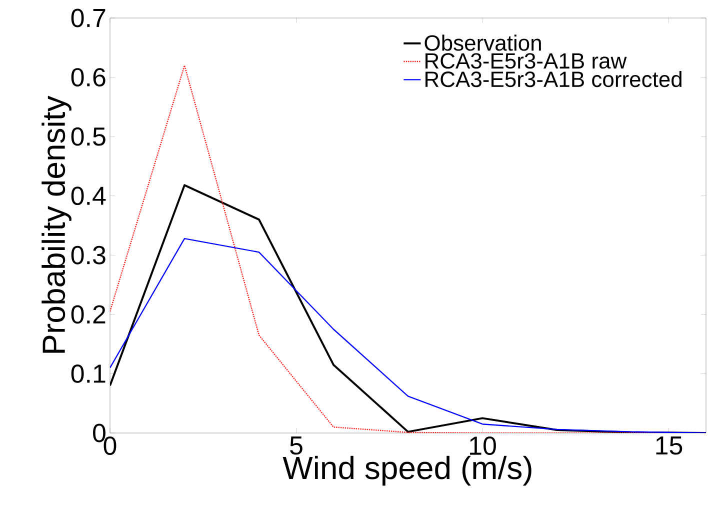 Image resolution: width=708 pixels, height=505 pixels. What do you see at coordinates (88, 373) in the screenshot?
I see `y-tick-label: 0.1` at bounding box center [88, 373].